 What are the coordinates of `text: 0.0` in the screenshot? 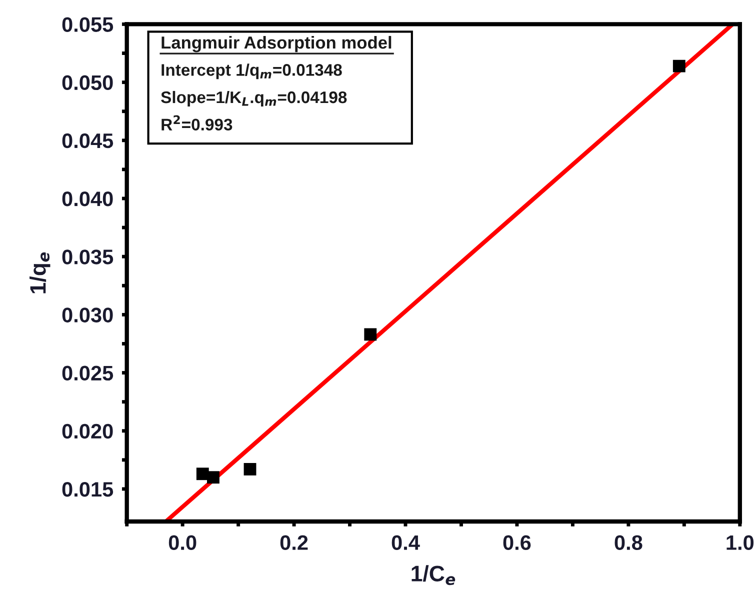 It's located at (182, 542).